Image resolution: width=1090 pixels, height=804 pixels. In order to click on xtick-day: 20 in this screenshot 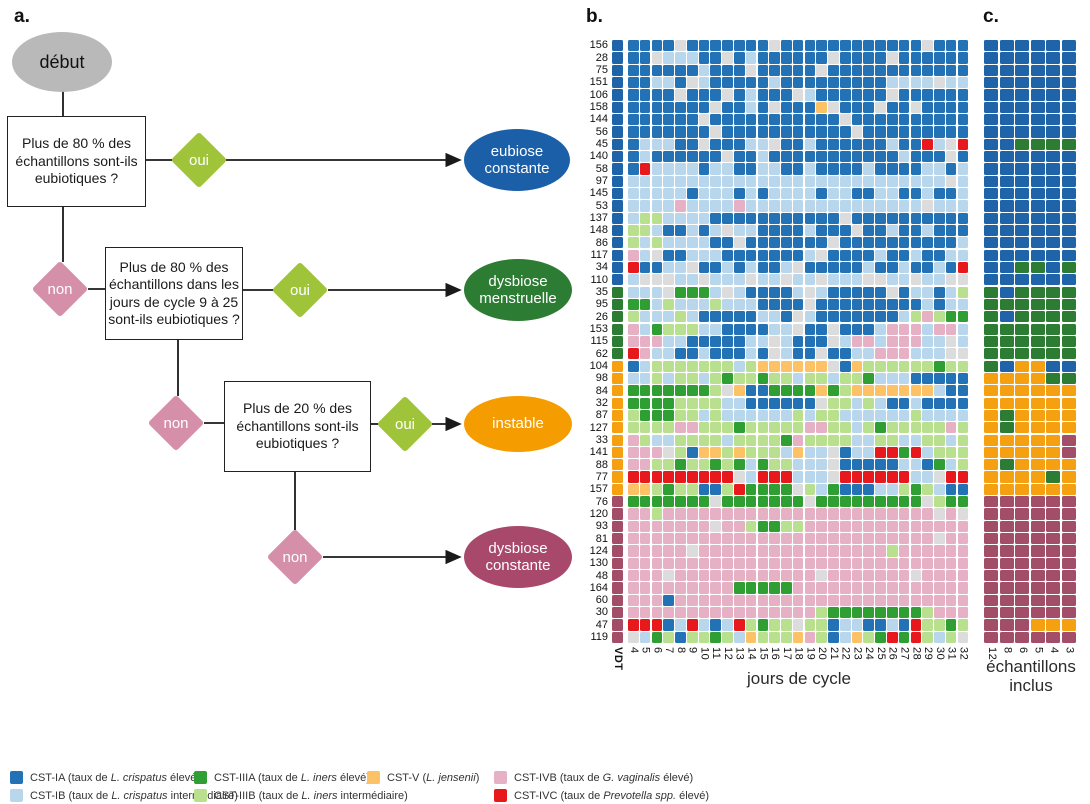, I will do `click(822, 654)`.